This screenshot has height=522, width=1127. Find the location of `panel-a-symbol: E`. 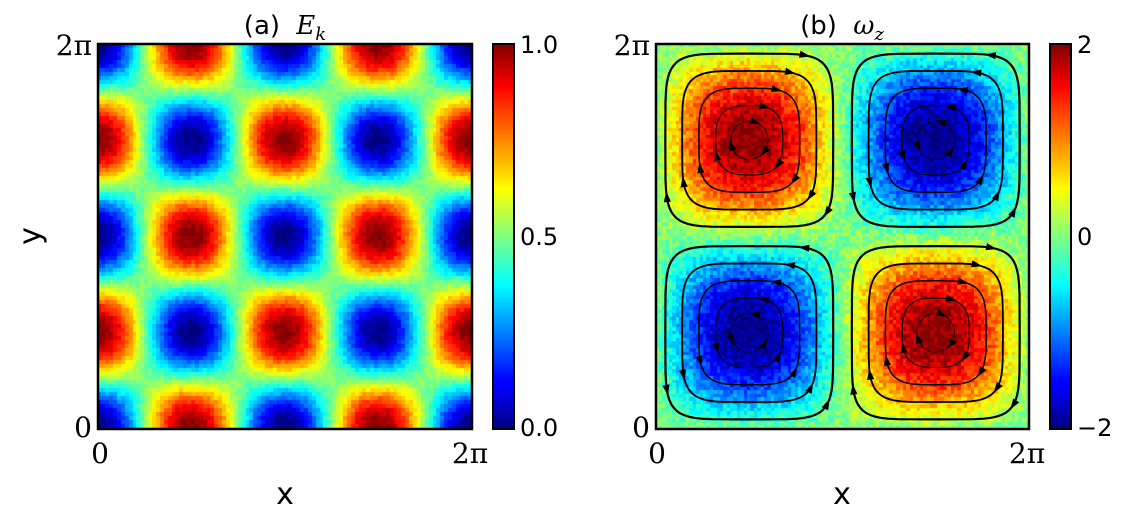

panel-a-symbol: E is located at coordinates (305, 26).